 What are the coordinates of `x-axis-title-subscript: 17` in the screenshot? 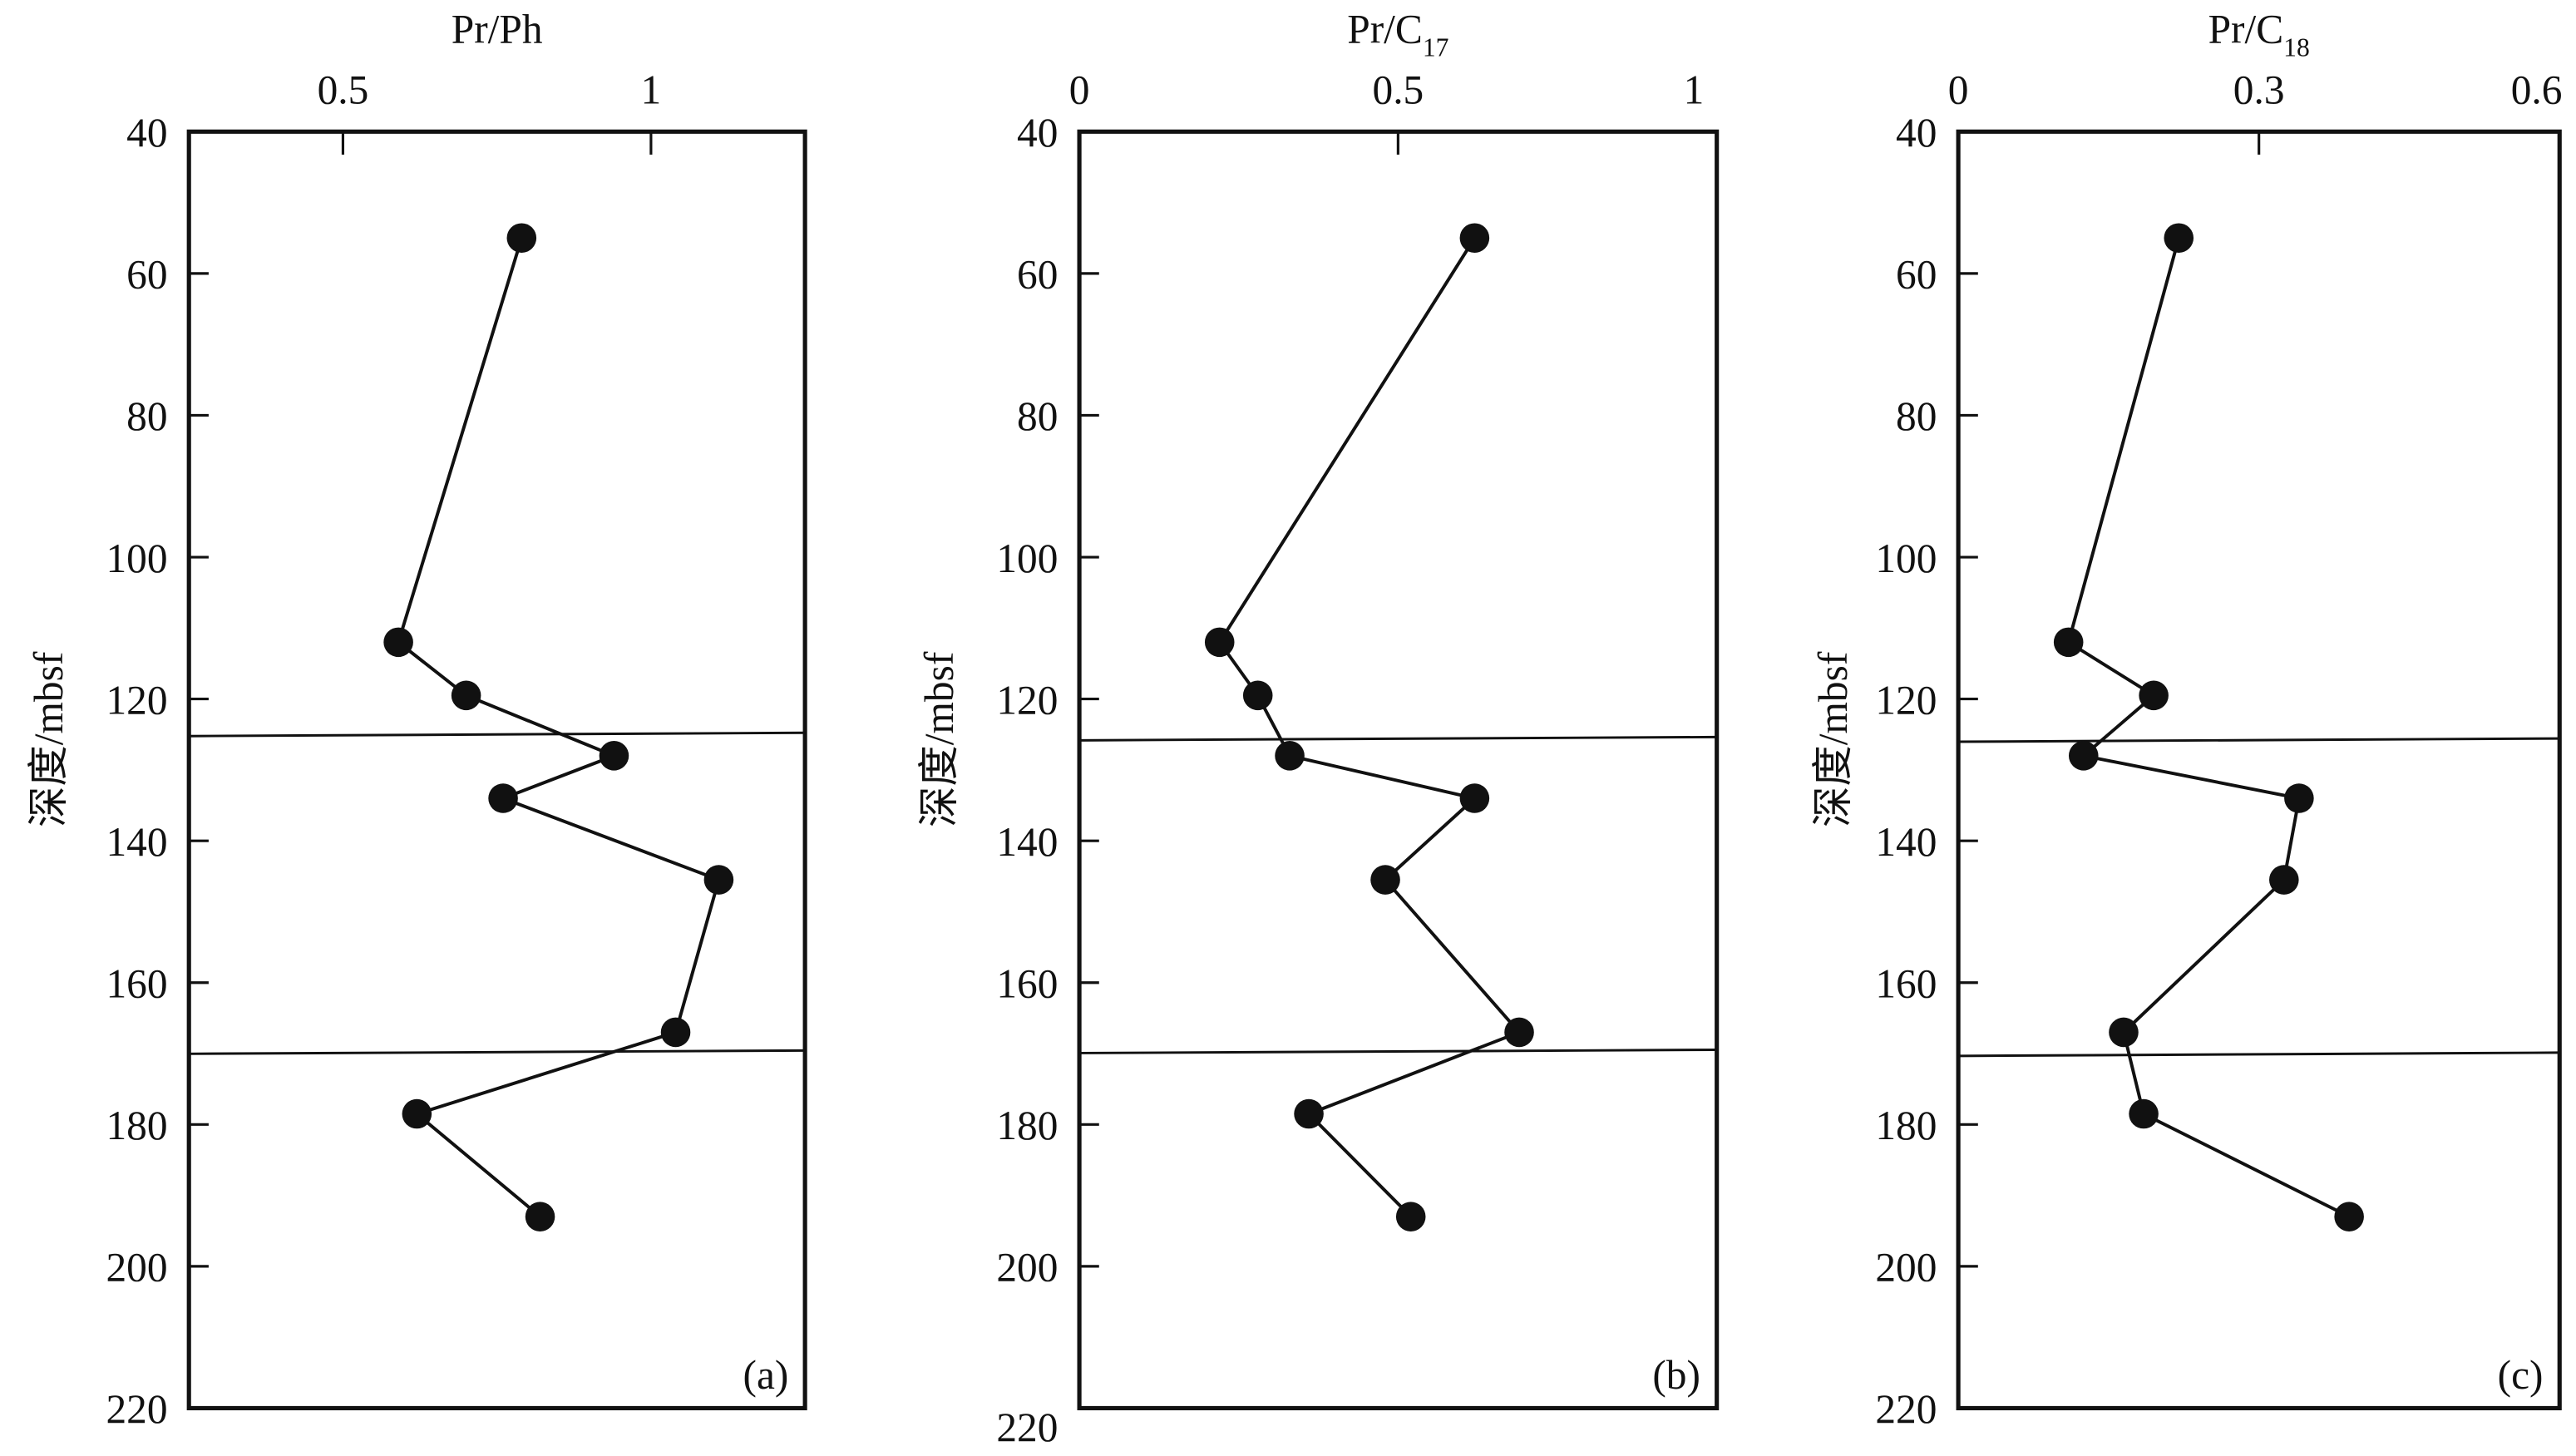 It's located at (1436, 47).